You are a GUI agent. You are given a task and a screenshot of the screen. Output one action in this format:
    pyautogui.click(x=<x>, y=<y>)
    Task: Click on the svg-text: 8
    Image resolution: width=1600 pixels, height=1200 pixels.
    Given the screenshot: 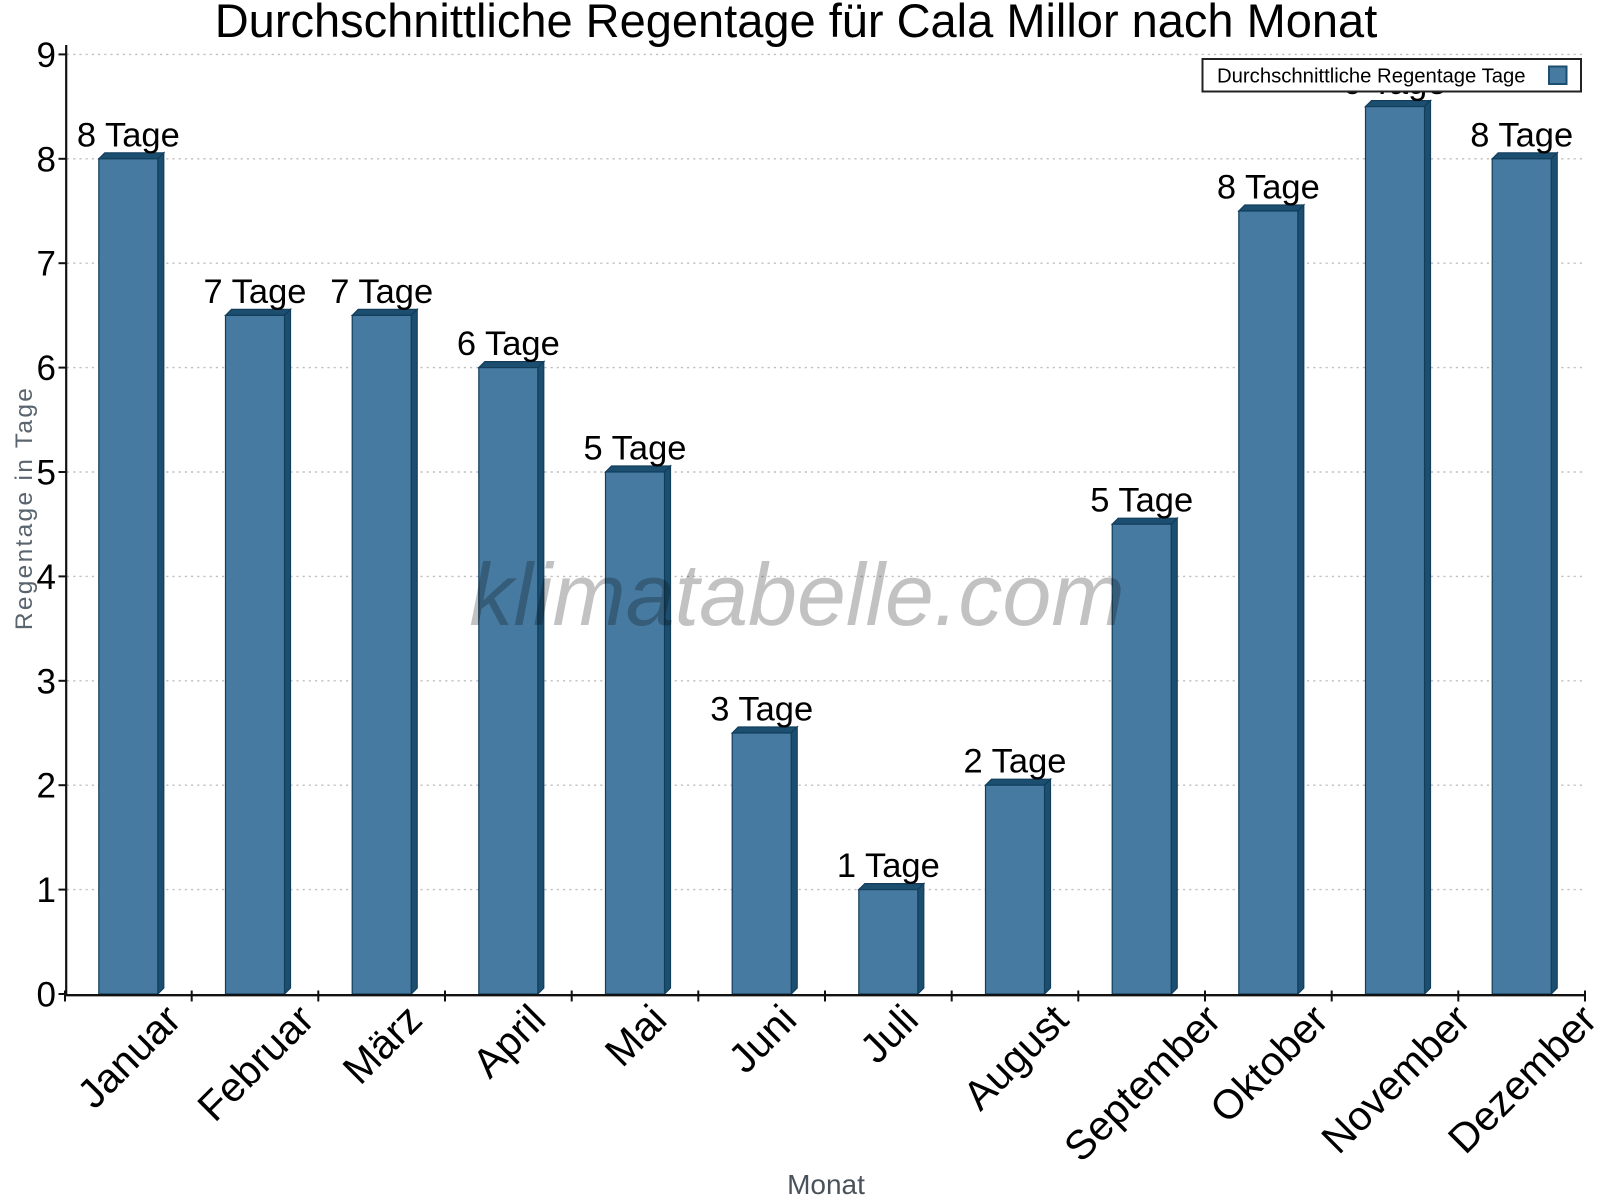 What is the action you would take?
    pyautogui.click(x=46, y=159)
    